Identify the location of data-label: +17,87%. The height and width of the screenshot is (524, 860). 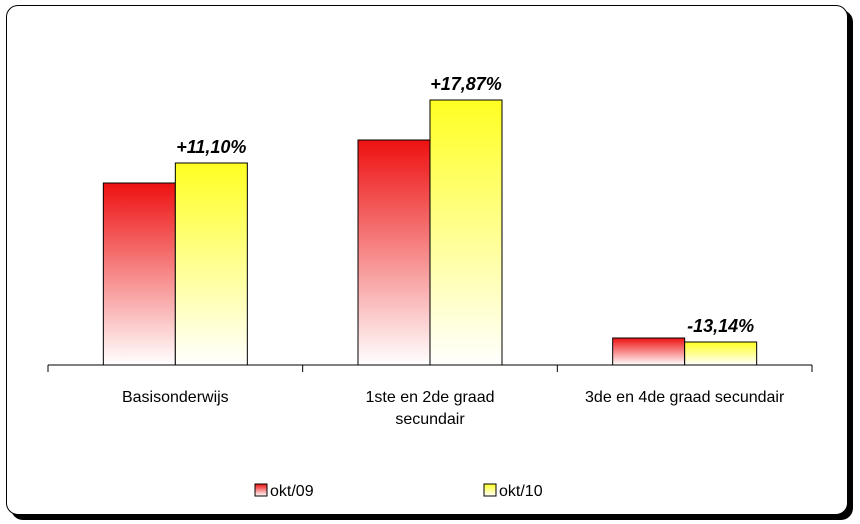
(466, 84).